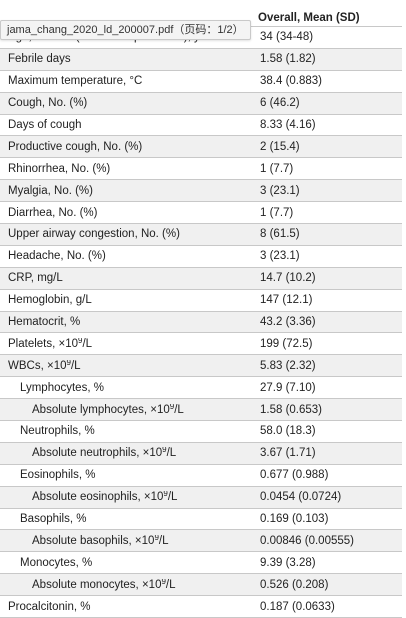  I want to click on table-row: Absolute neutrophils, ×109/L 3.67 (1.71), so click(201, 452).